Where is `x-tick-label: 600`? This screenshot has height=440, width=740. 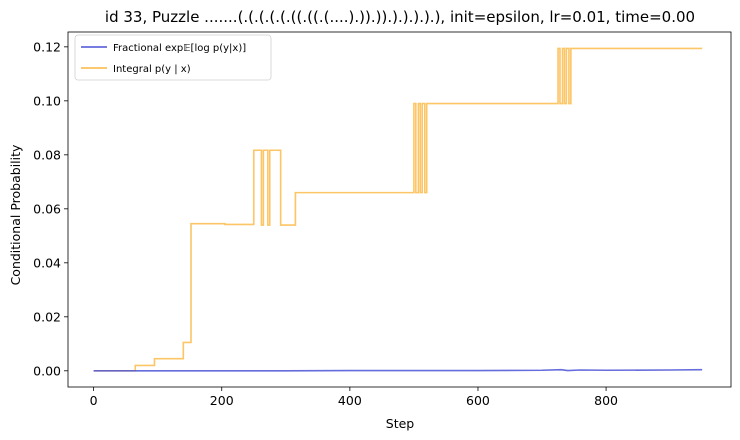
x-tick-label: 600 is located at coordinates (478, 400).